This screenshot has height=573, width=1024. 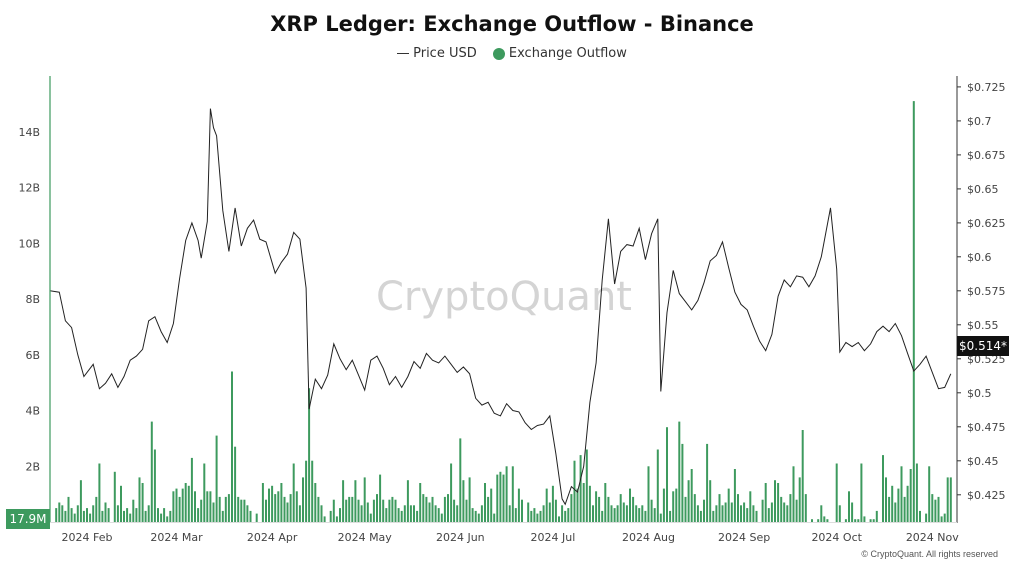 What do you see at coordinates (32, 355) in the screenshot?
I see `left-tick-label: 6B` at bounding box center [32, 355].